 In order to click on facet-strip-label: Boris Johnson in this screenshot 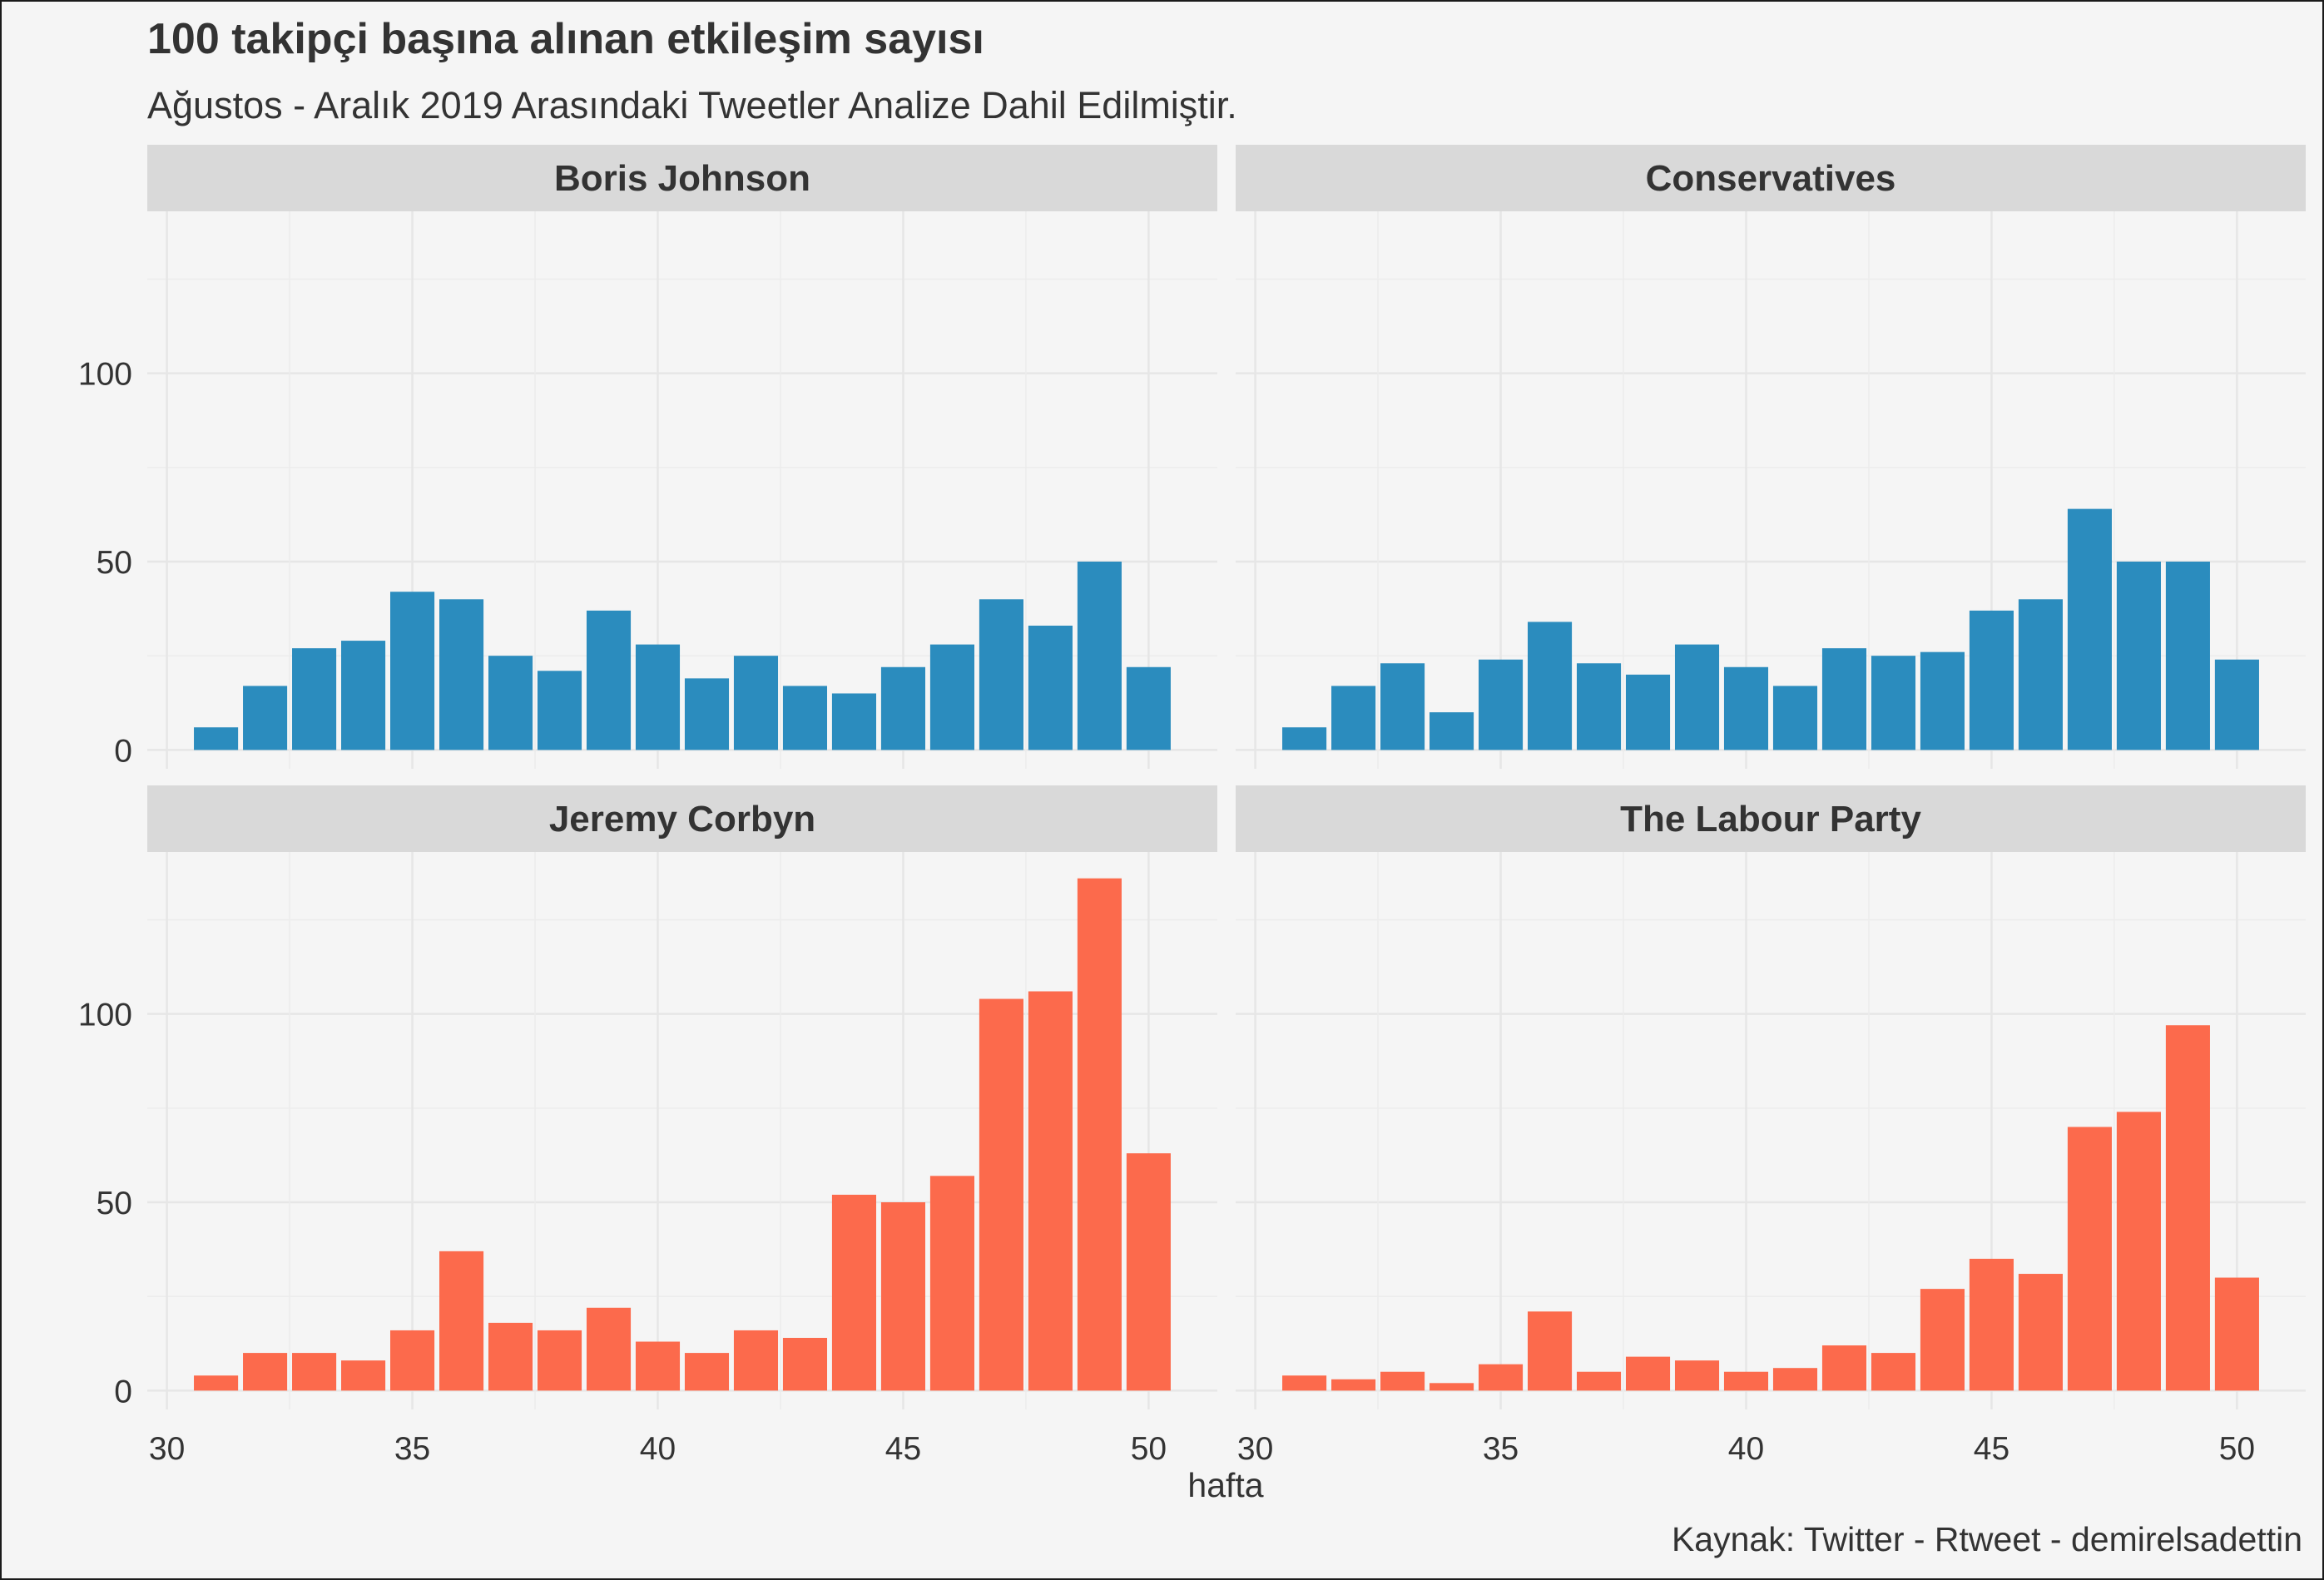, I will do `click(682, 178)`.